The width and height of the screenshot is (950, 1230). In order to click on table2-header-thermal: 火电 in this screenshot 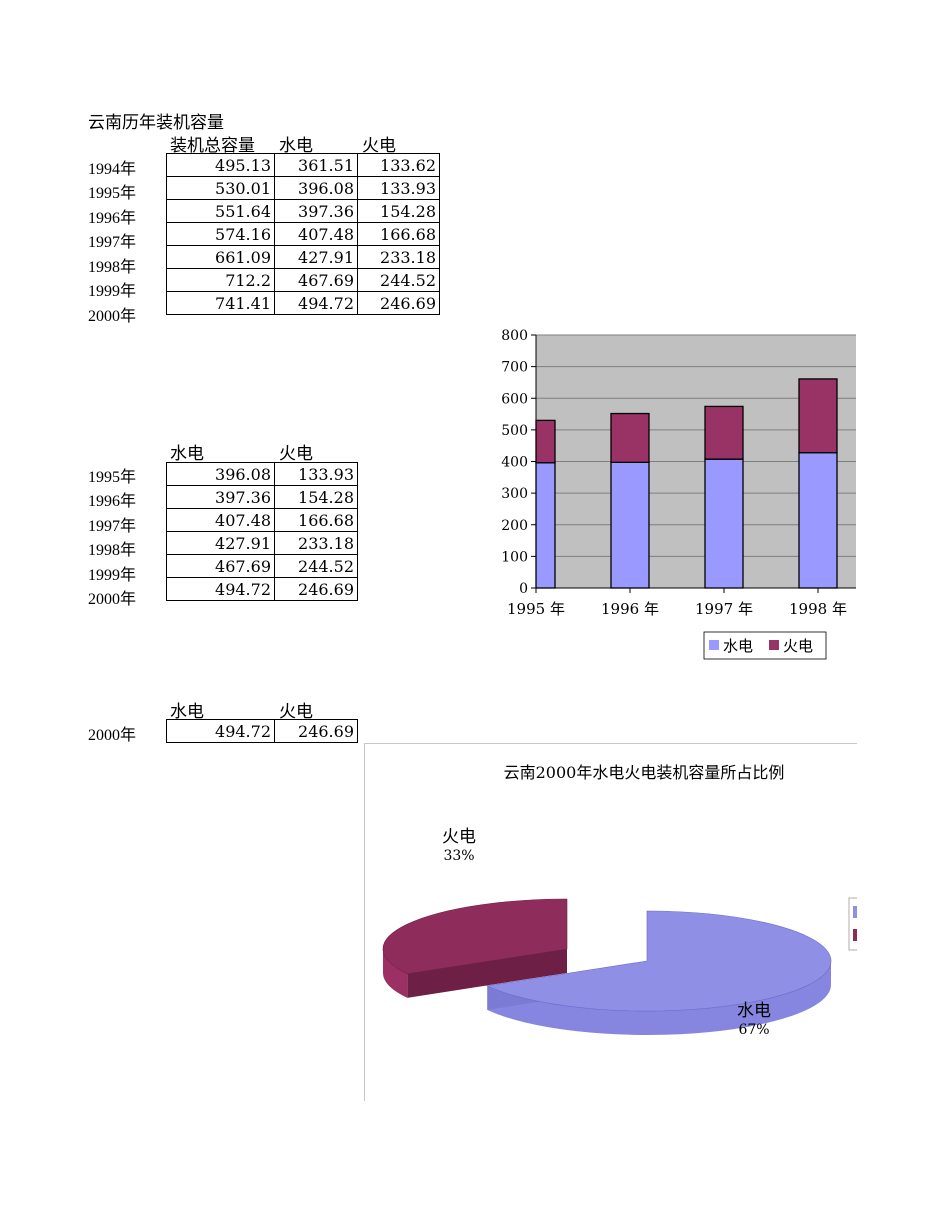, I will do `click(296, 454)`.